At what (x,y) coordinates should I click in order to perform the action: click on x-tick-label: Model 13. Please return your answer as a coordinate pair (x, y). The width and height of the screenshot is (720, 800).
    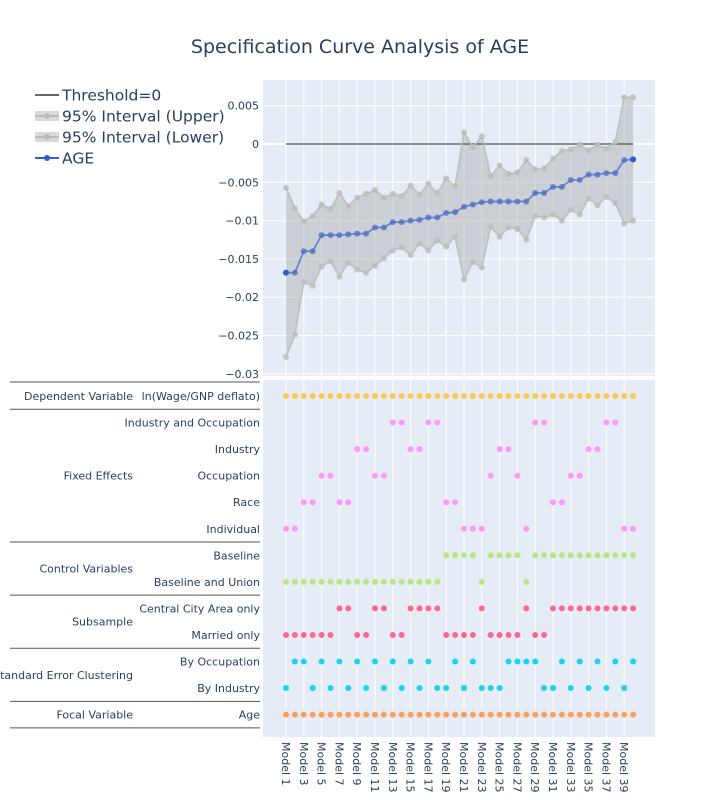
    Looking at the image, I should click on (392, 767).